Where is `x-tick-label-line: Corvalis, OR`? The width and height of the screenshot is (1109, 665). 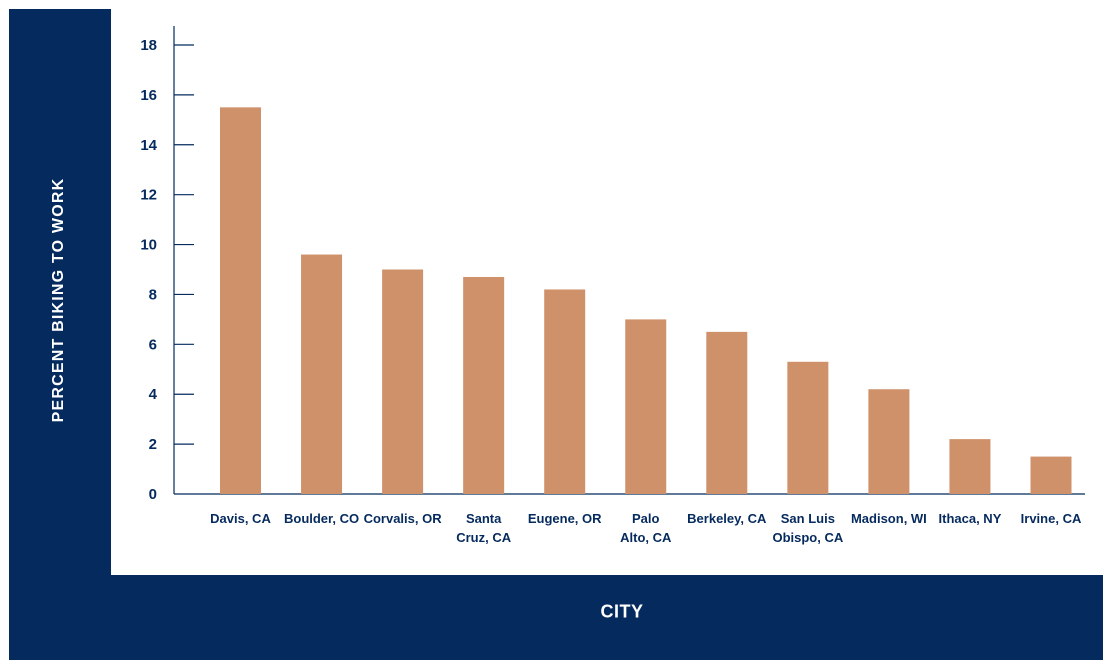 x-tick-label-line: Corvalis, OR is located at coordinates (403, 518).